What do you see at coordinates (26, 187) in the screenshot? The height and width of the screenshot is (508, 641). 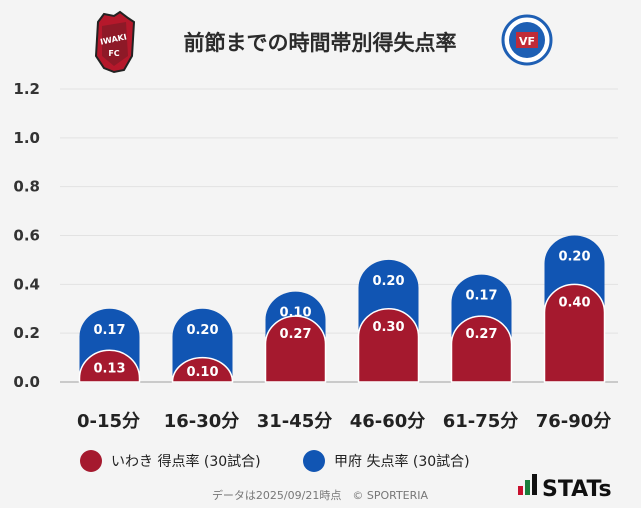 I see `y-tick-label: 0.8` at bounding box center [26, 187].